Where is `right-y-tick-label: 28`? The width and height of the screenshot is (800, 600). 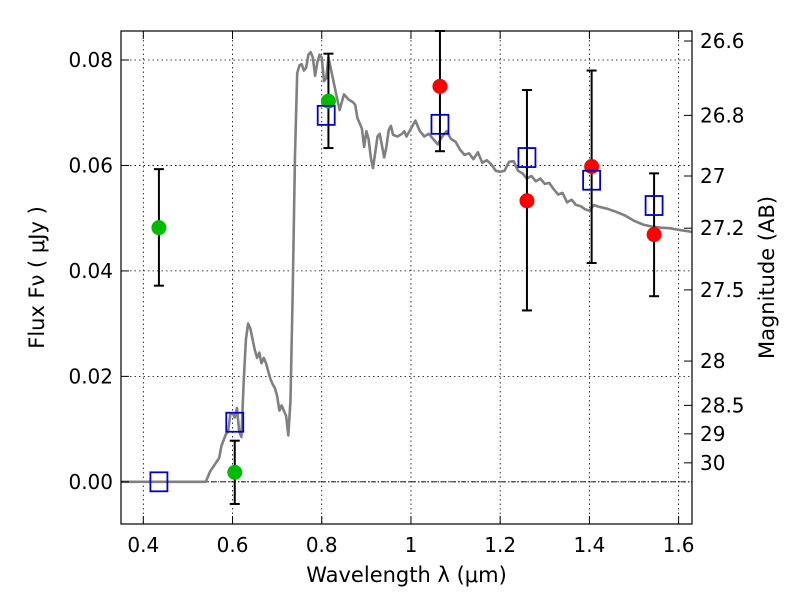
right-y-tick-label: 28 is located at coordinates (712, 361).